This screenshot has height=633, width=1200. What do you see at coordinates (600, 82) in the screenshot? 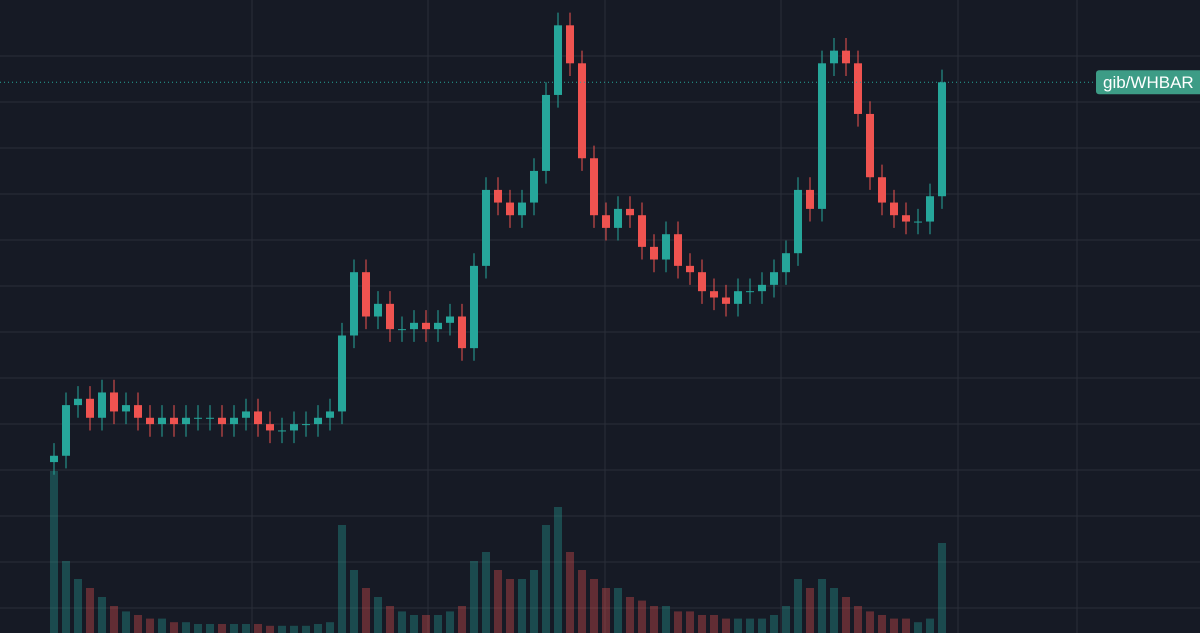
I see `last-price: gib/WHBAR` at bounding box center [600, 82].